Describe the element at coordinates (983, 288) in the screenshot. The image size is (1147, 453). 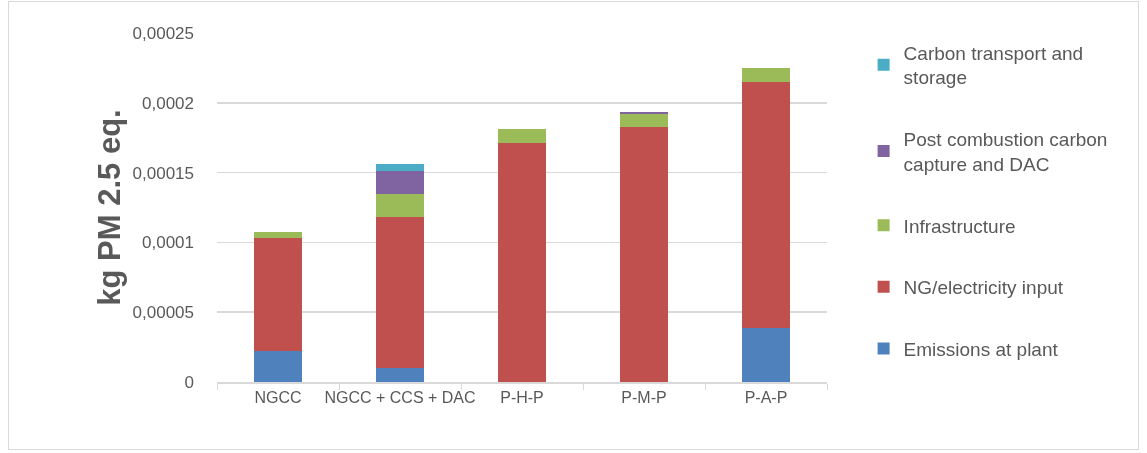
I see `legend-label: NG/electricity input` at that location.